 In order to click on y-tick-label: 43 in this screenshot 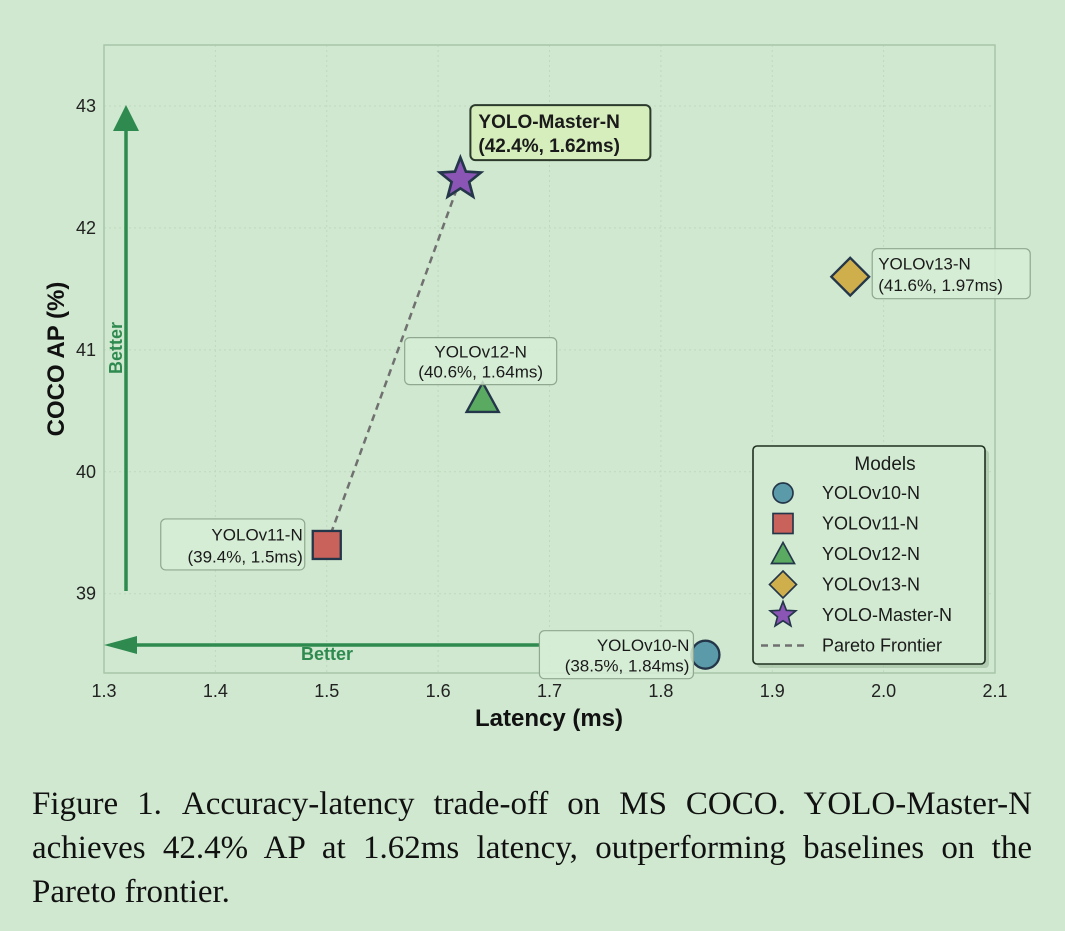, I will do `click(86, 106)`.